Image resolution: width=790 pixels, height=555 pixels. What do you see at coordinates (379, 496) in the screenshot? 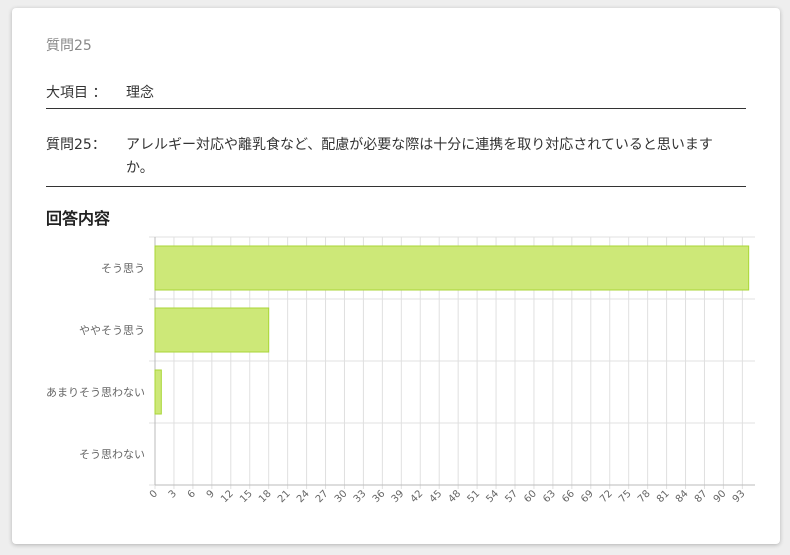
I see `tick-label: 36` at bounding box center [379, 496].